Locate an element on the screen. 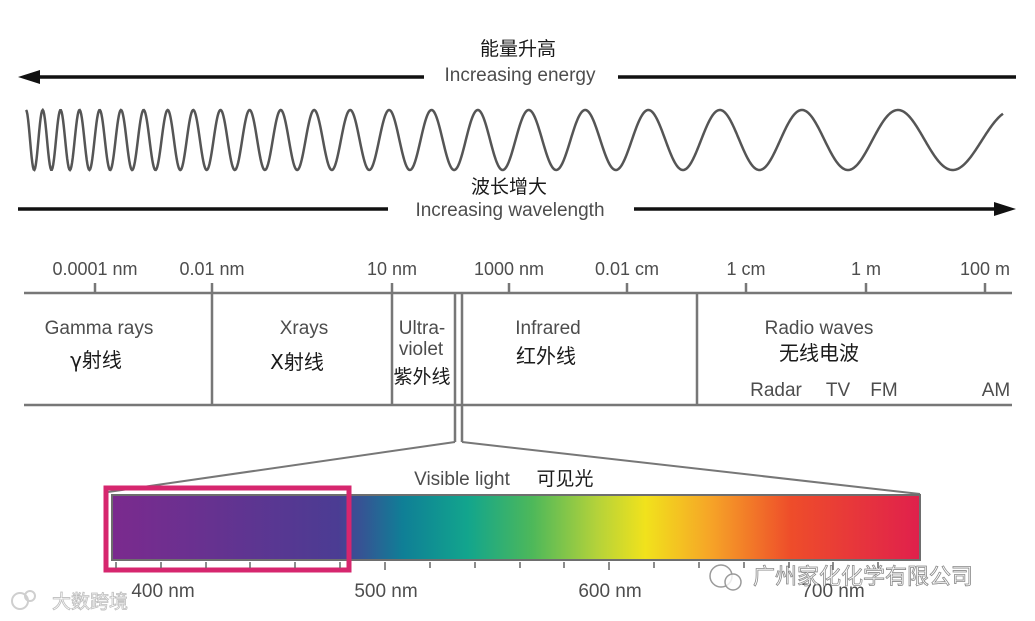  watermark-left: 大数跨境 is located at coordinates (69, 601).